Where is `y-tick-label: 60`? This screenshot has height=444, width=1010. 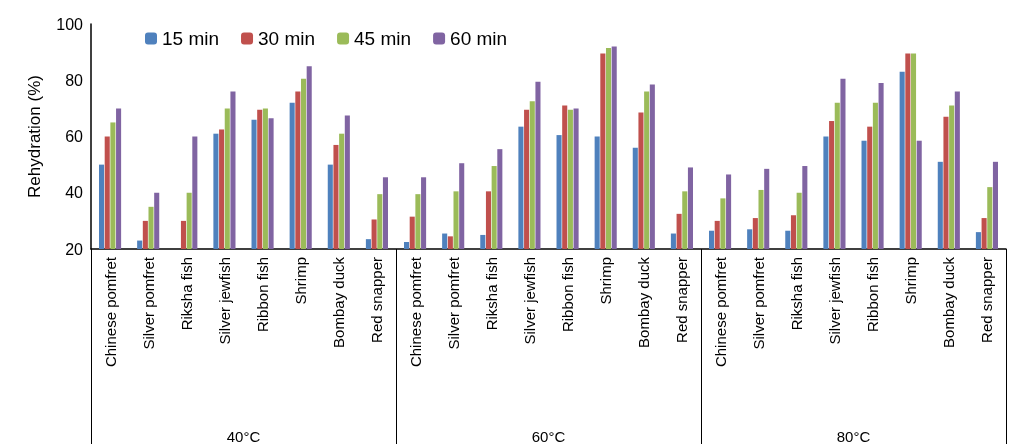 y-tick-label: 60 is located at coordinates (74, 136).